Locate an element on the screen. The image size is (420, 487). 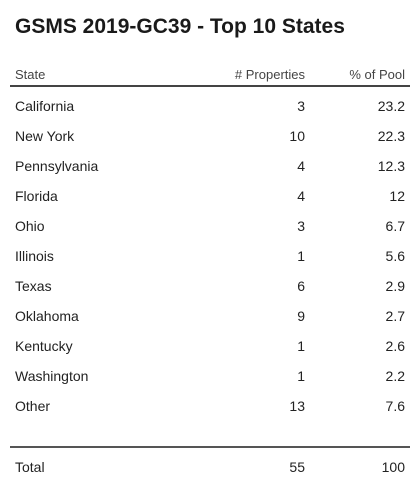
state-cell: New York is located at coordinates (45, 136).